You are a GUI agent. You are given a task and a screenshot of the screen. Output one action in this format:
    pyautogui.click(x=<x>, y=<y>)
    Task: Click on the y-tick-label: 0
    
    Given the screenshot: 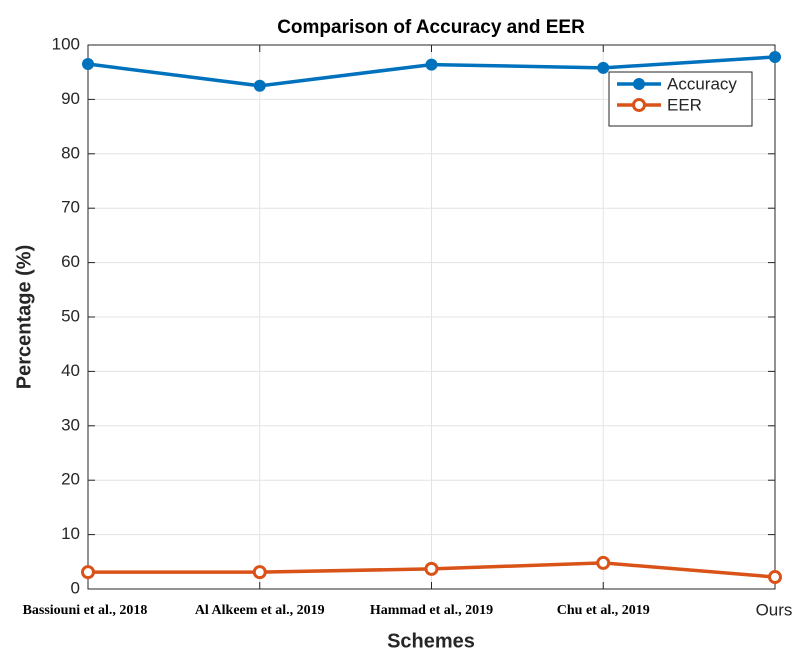 What is the action you would take?
    pyautogui.click(x=75, y=587)
    